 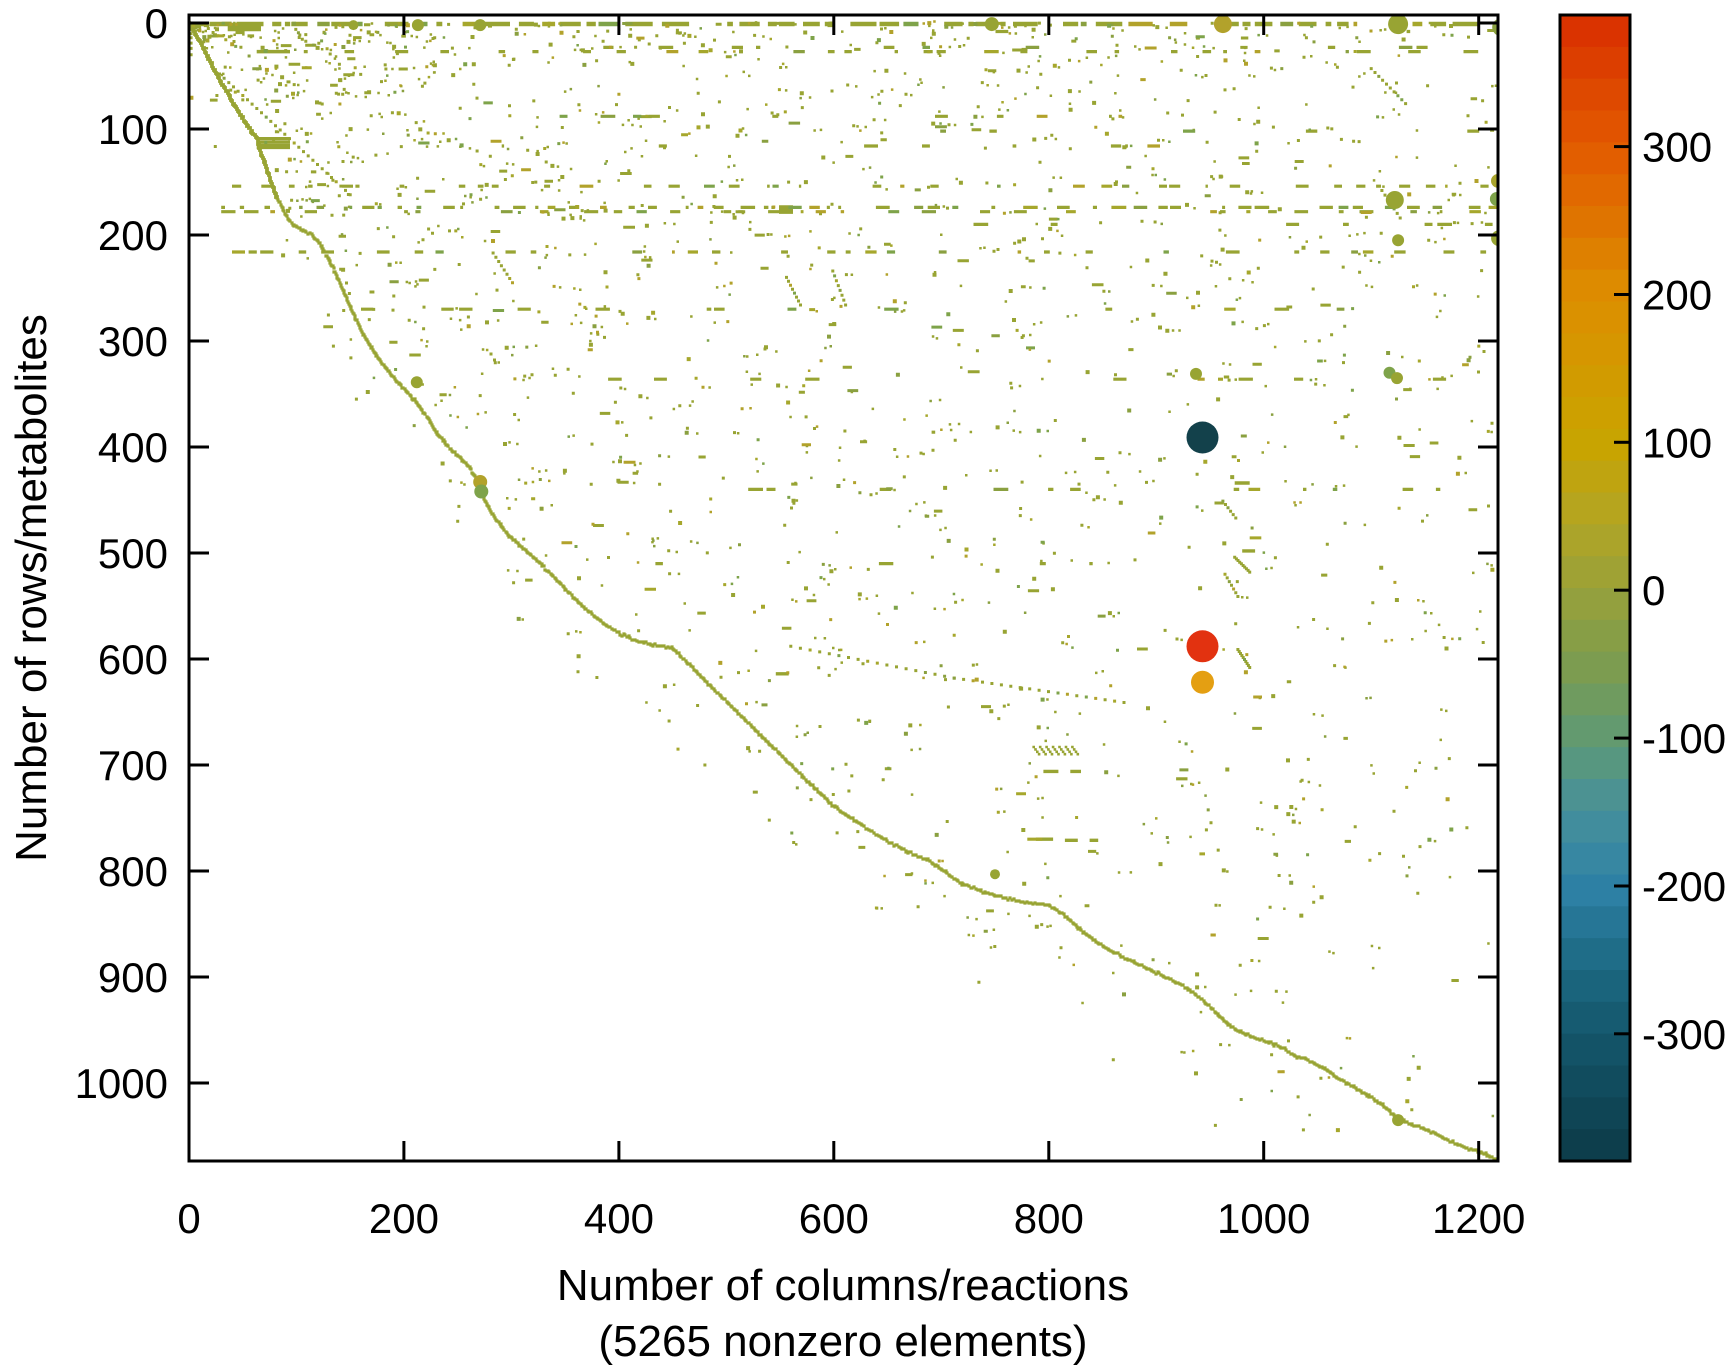 I want to click on colorbar-tick-label: -100, so click(x=1684, y=738).